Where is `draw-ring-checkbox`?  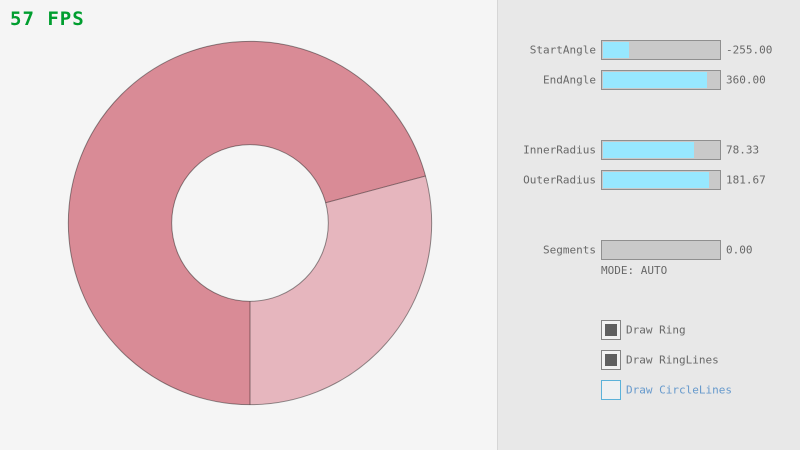
draw-ring-checkbox is located at coordinates (611, 330).